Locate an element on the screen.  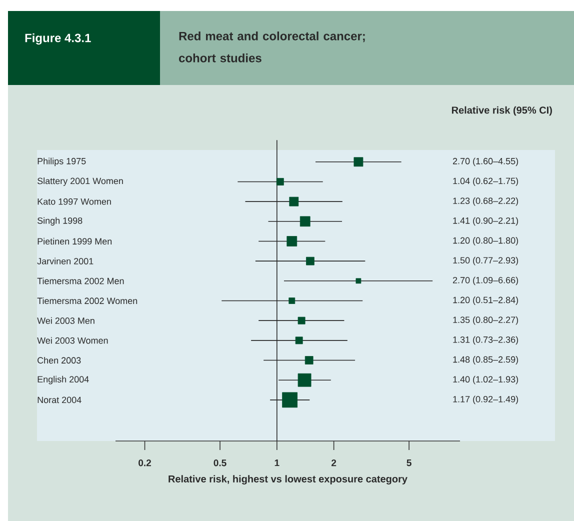
y-tick-label: Slattery 2001 Women is located at coordinates (80, 182).